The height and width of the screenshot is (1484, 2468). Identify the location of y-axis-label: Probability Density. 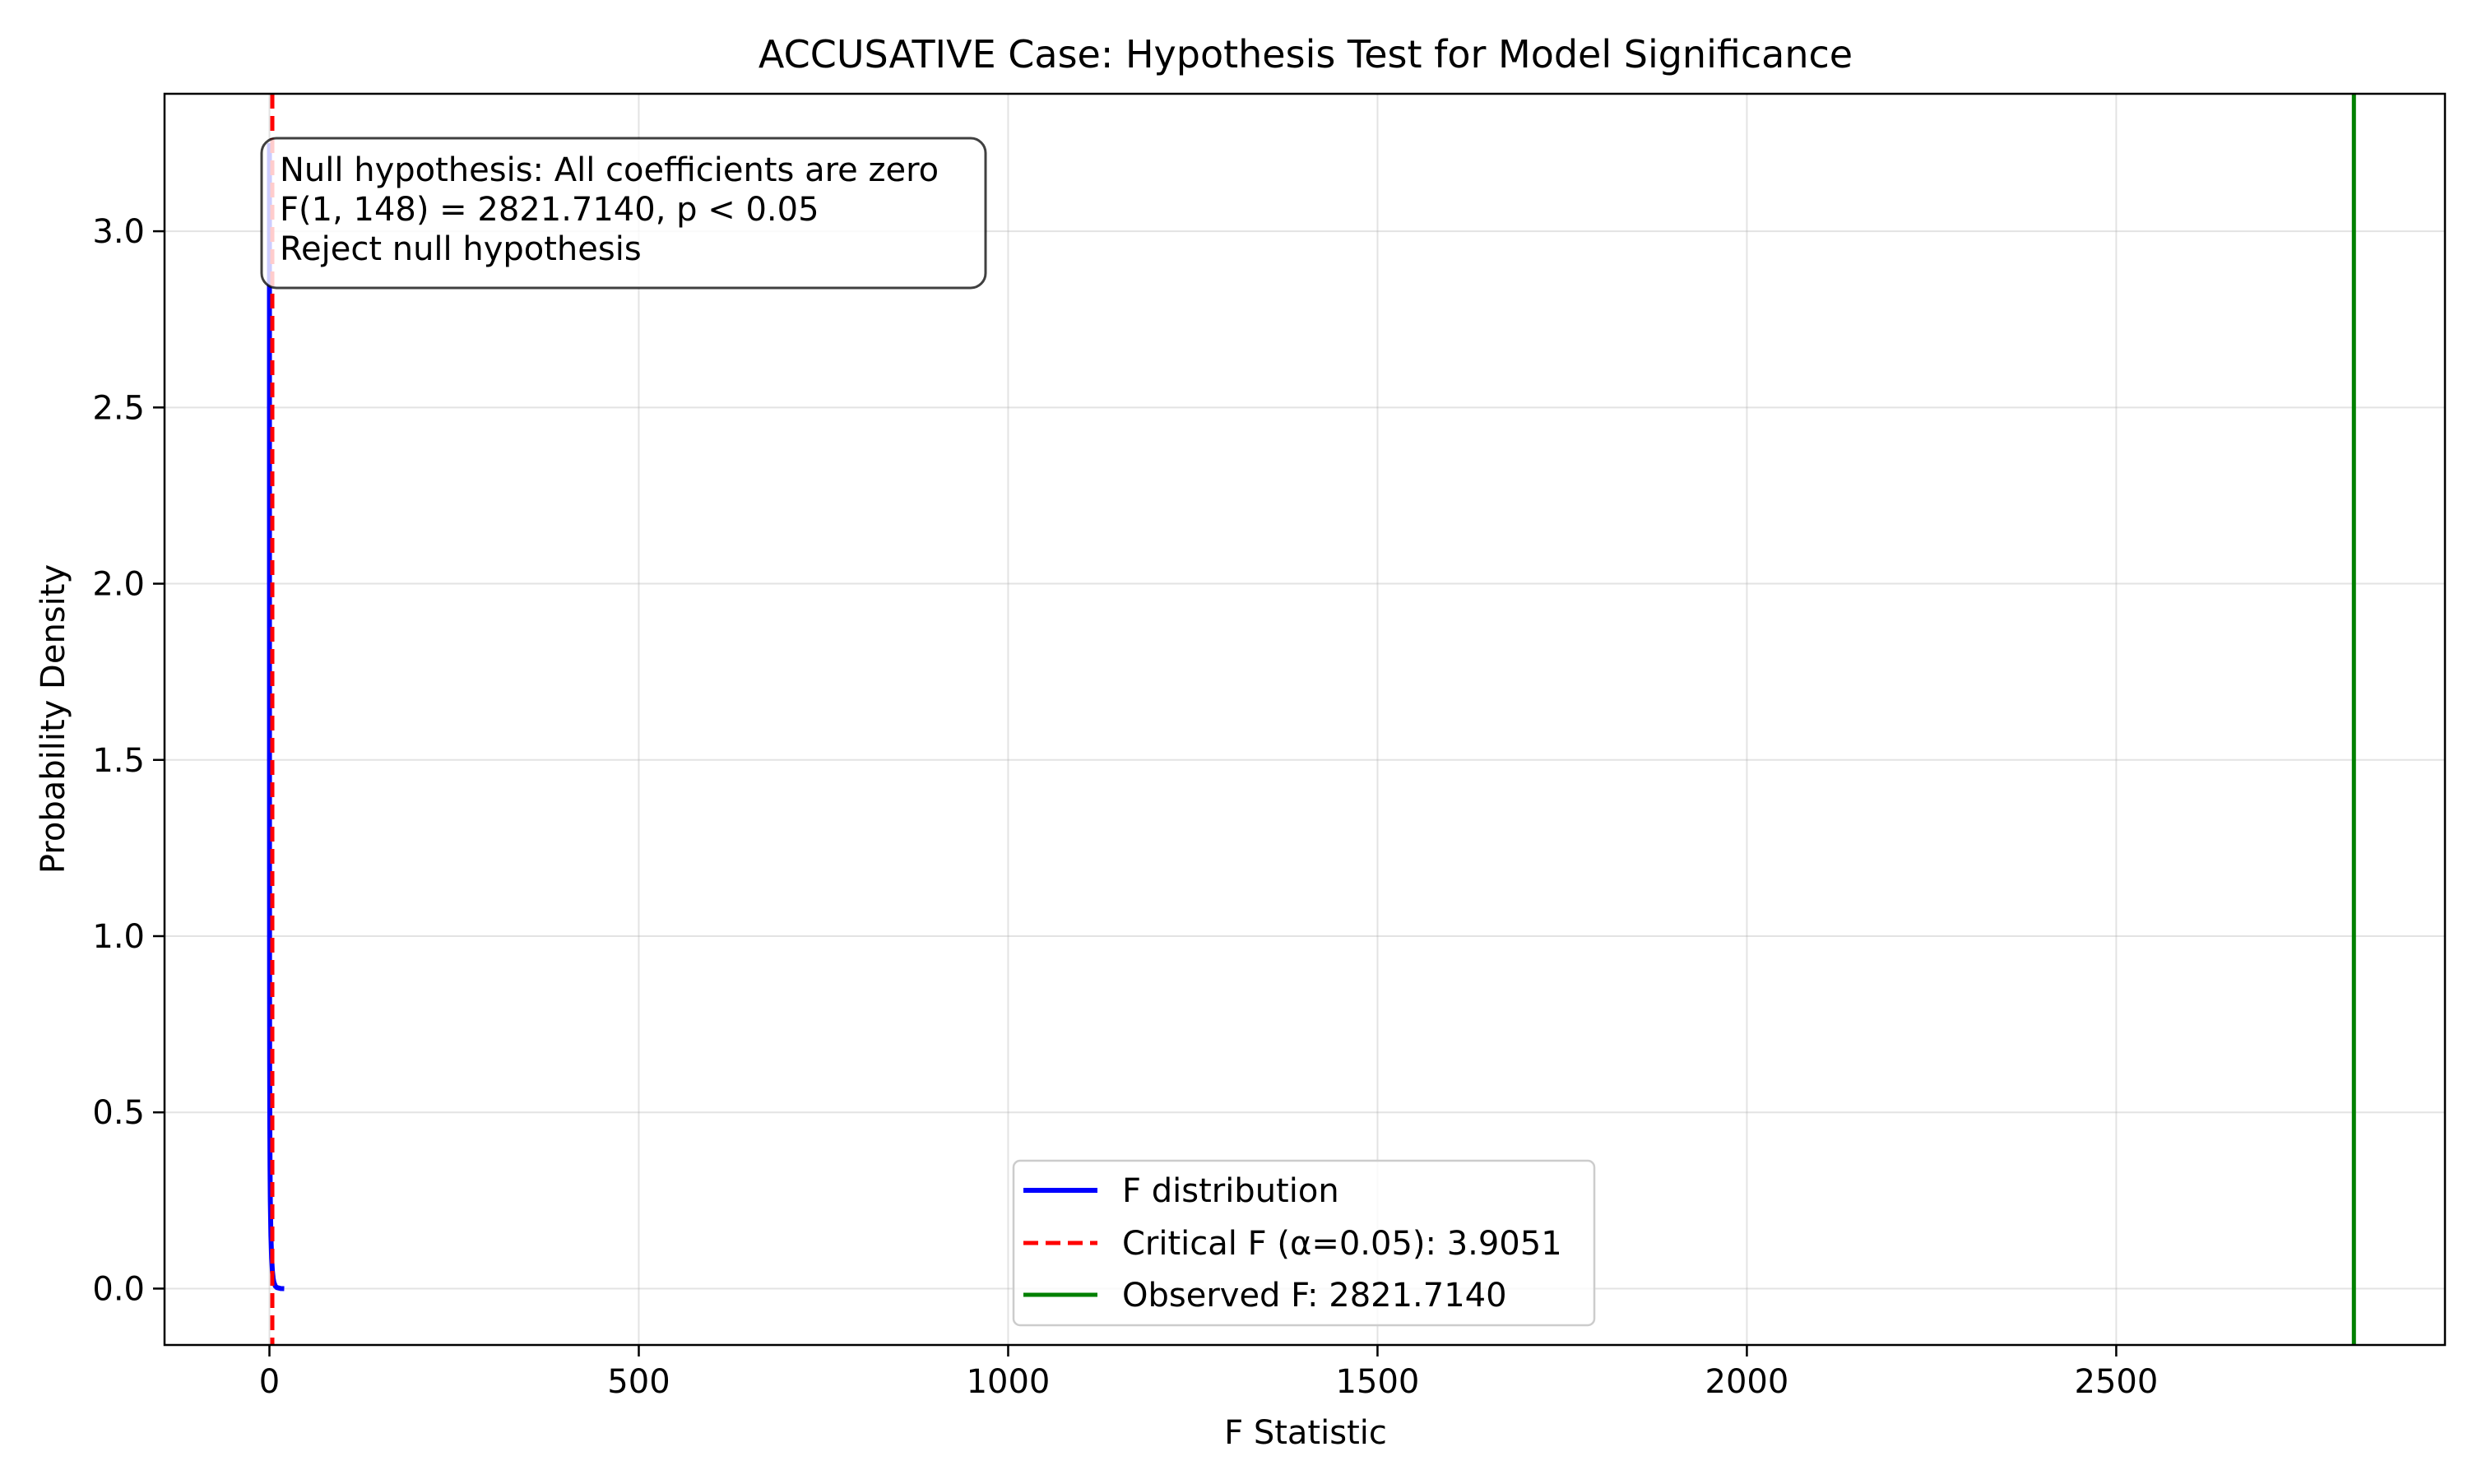
(53, 719).